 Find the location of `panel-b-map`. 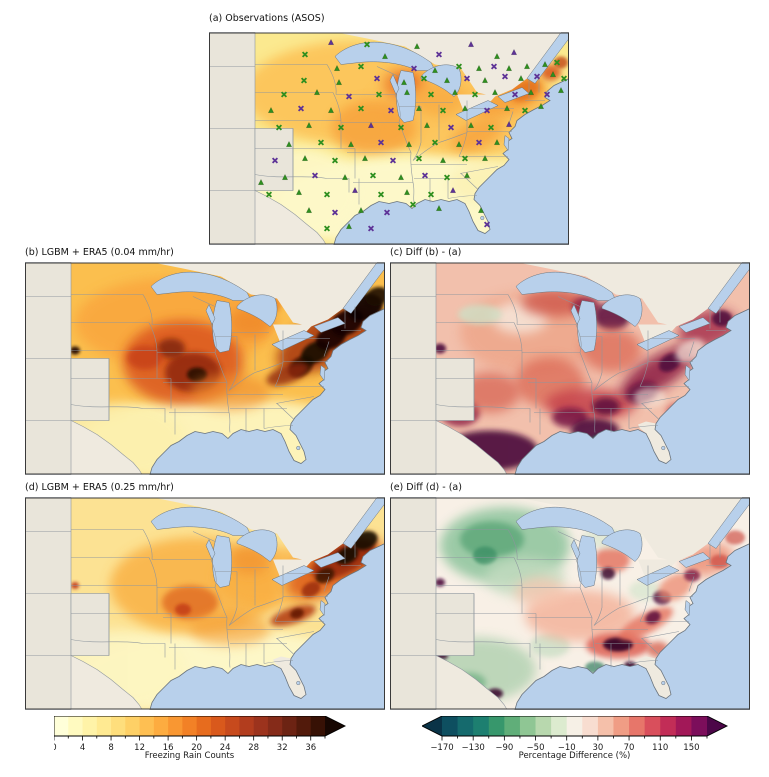

panel-b-map is located at coordinates (205, 368).